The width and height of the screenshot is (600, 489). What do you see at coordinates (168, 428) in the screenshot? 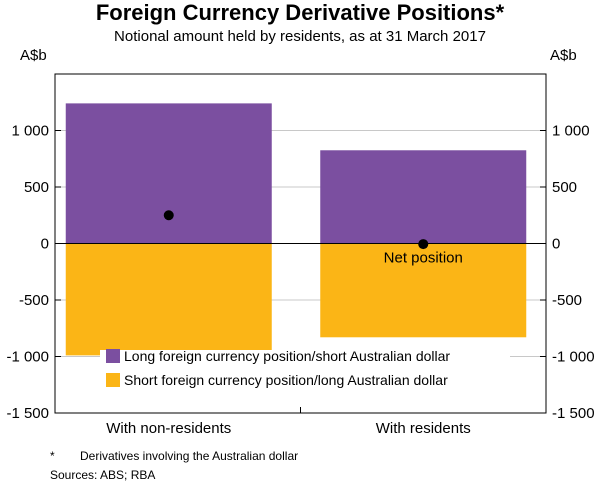
I see `x-category-label: With non-residents` at bounding box center [168, 428].